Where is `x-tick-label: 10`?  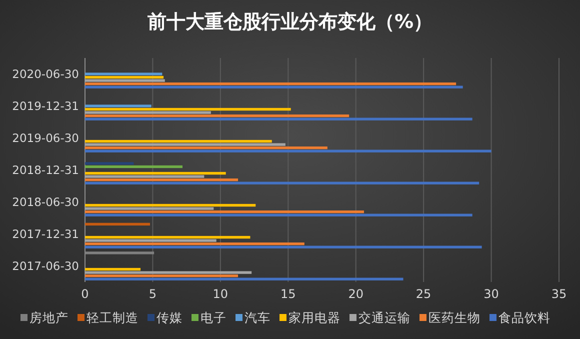 x-tick-label: 10 is located at coordinates (220, 294).